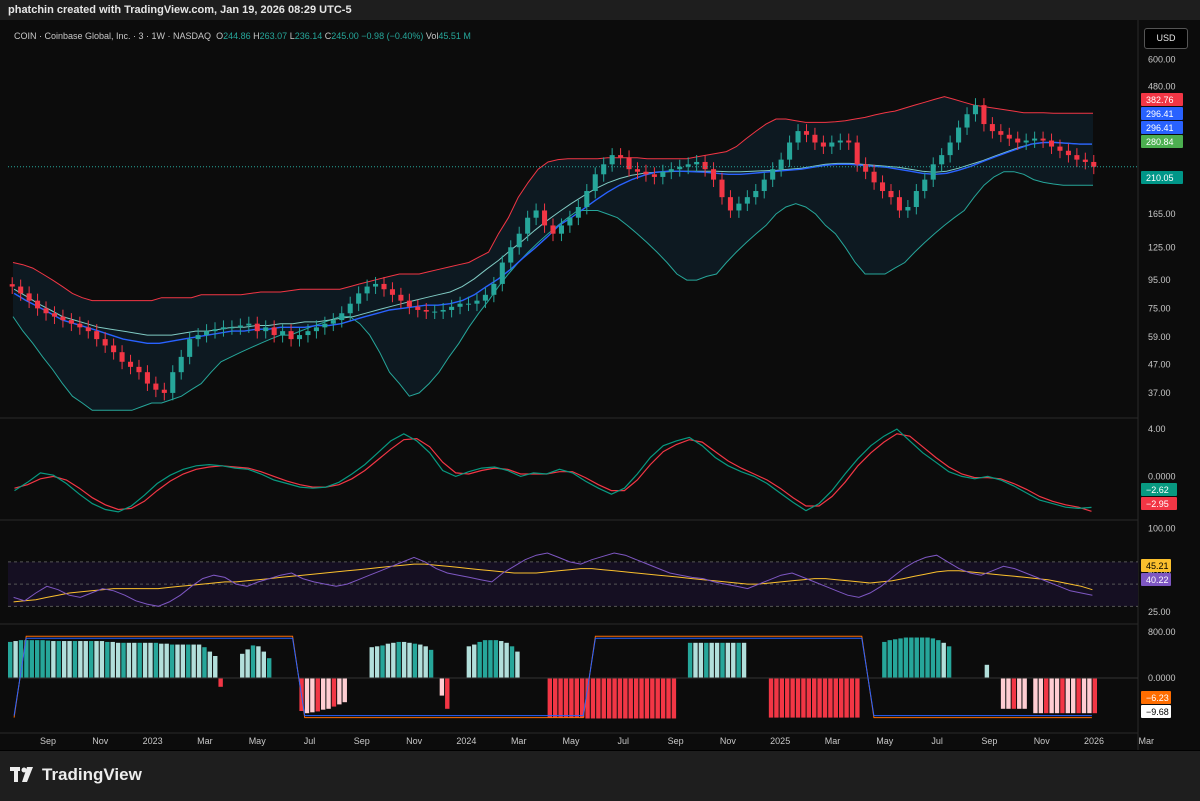 The image size is (1200, 801). I want to click on rsi-badge, so click(1156, 579).